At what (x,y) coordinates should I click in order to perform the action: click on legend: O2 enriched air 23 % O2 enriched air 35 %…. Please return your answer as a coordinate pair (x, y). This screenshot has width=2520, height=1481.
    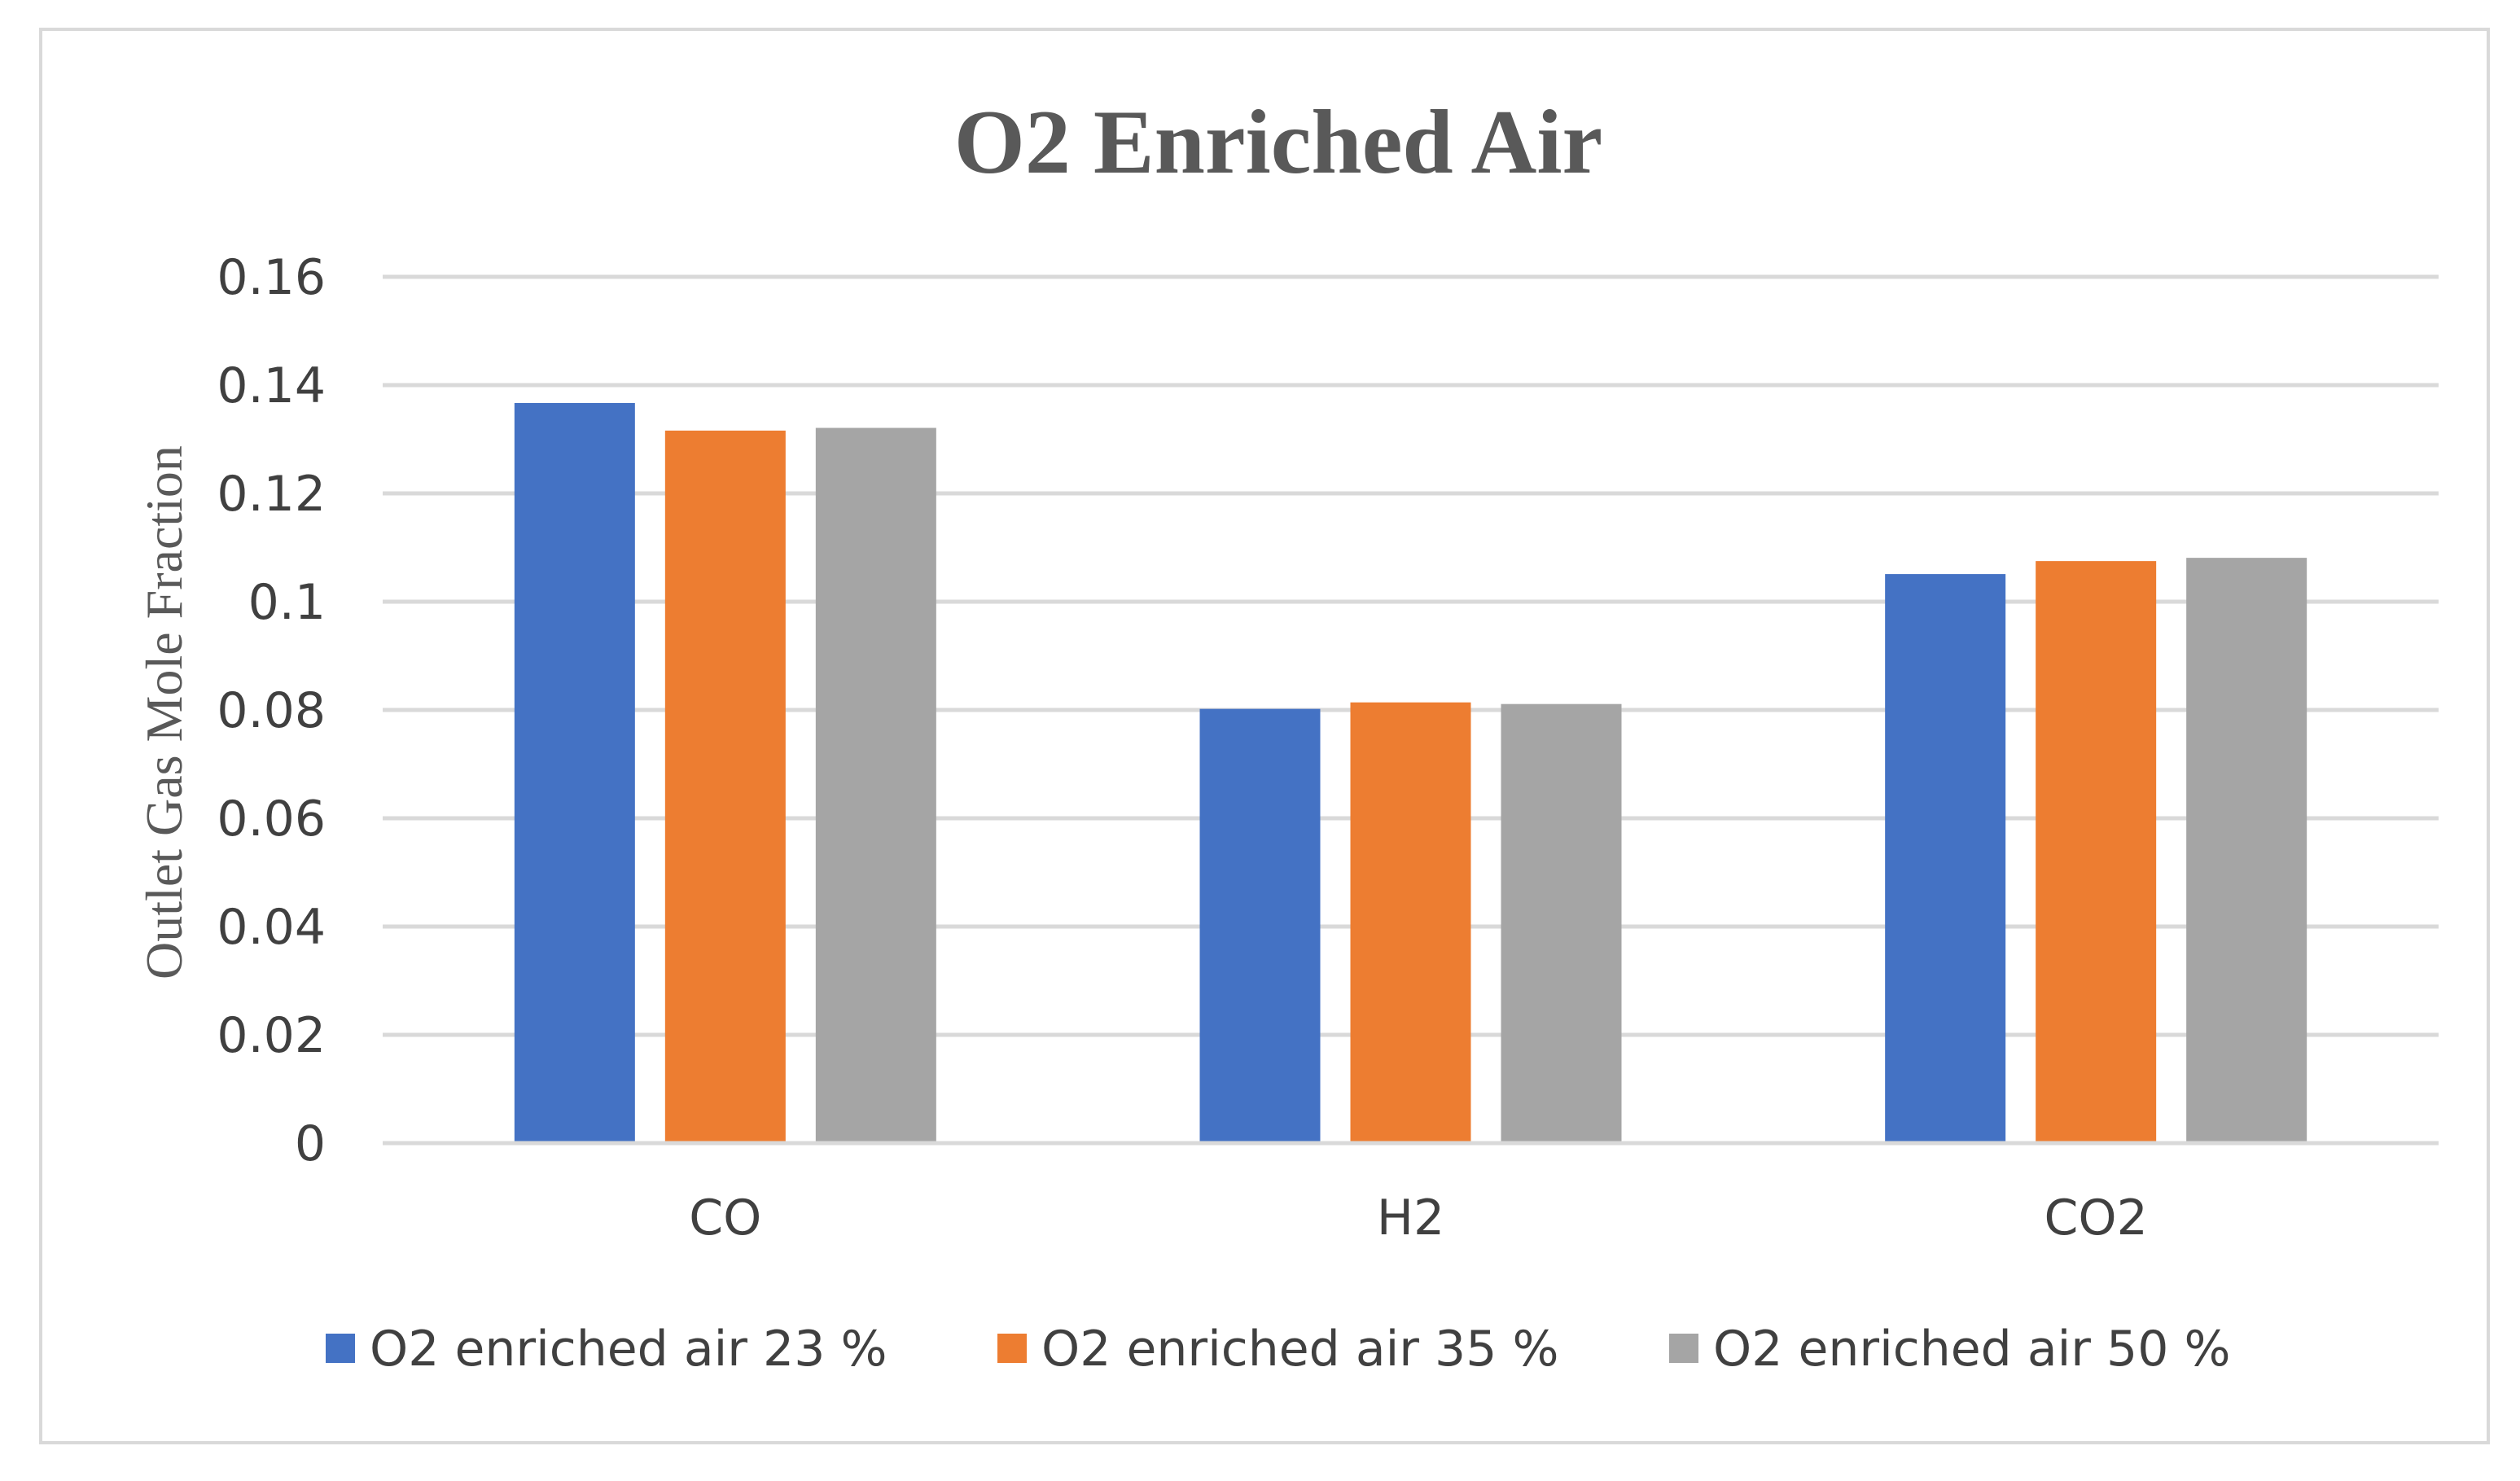
    Looking at the image, I should click on (1278, 1349).